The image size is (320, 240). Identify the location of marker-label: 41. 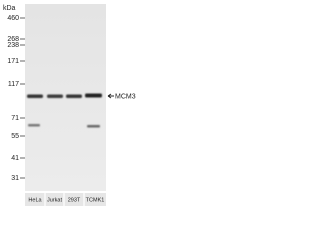
(15, 158).